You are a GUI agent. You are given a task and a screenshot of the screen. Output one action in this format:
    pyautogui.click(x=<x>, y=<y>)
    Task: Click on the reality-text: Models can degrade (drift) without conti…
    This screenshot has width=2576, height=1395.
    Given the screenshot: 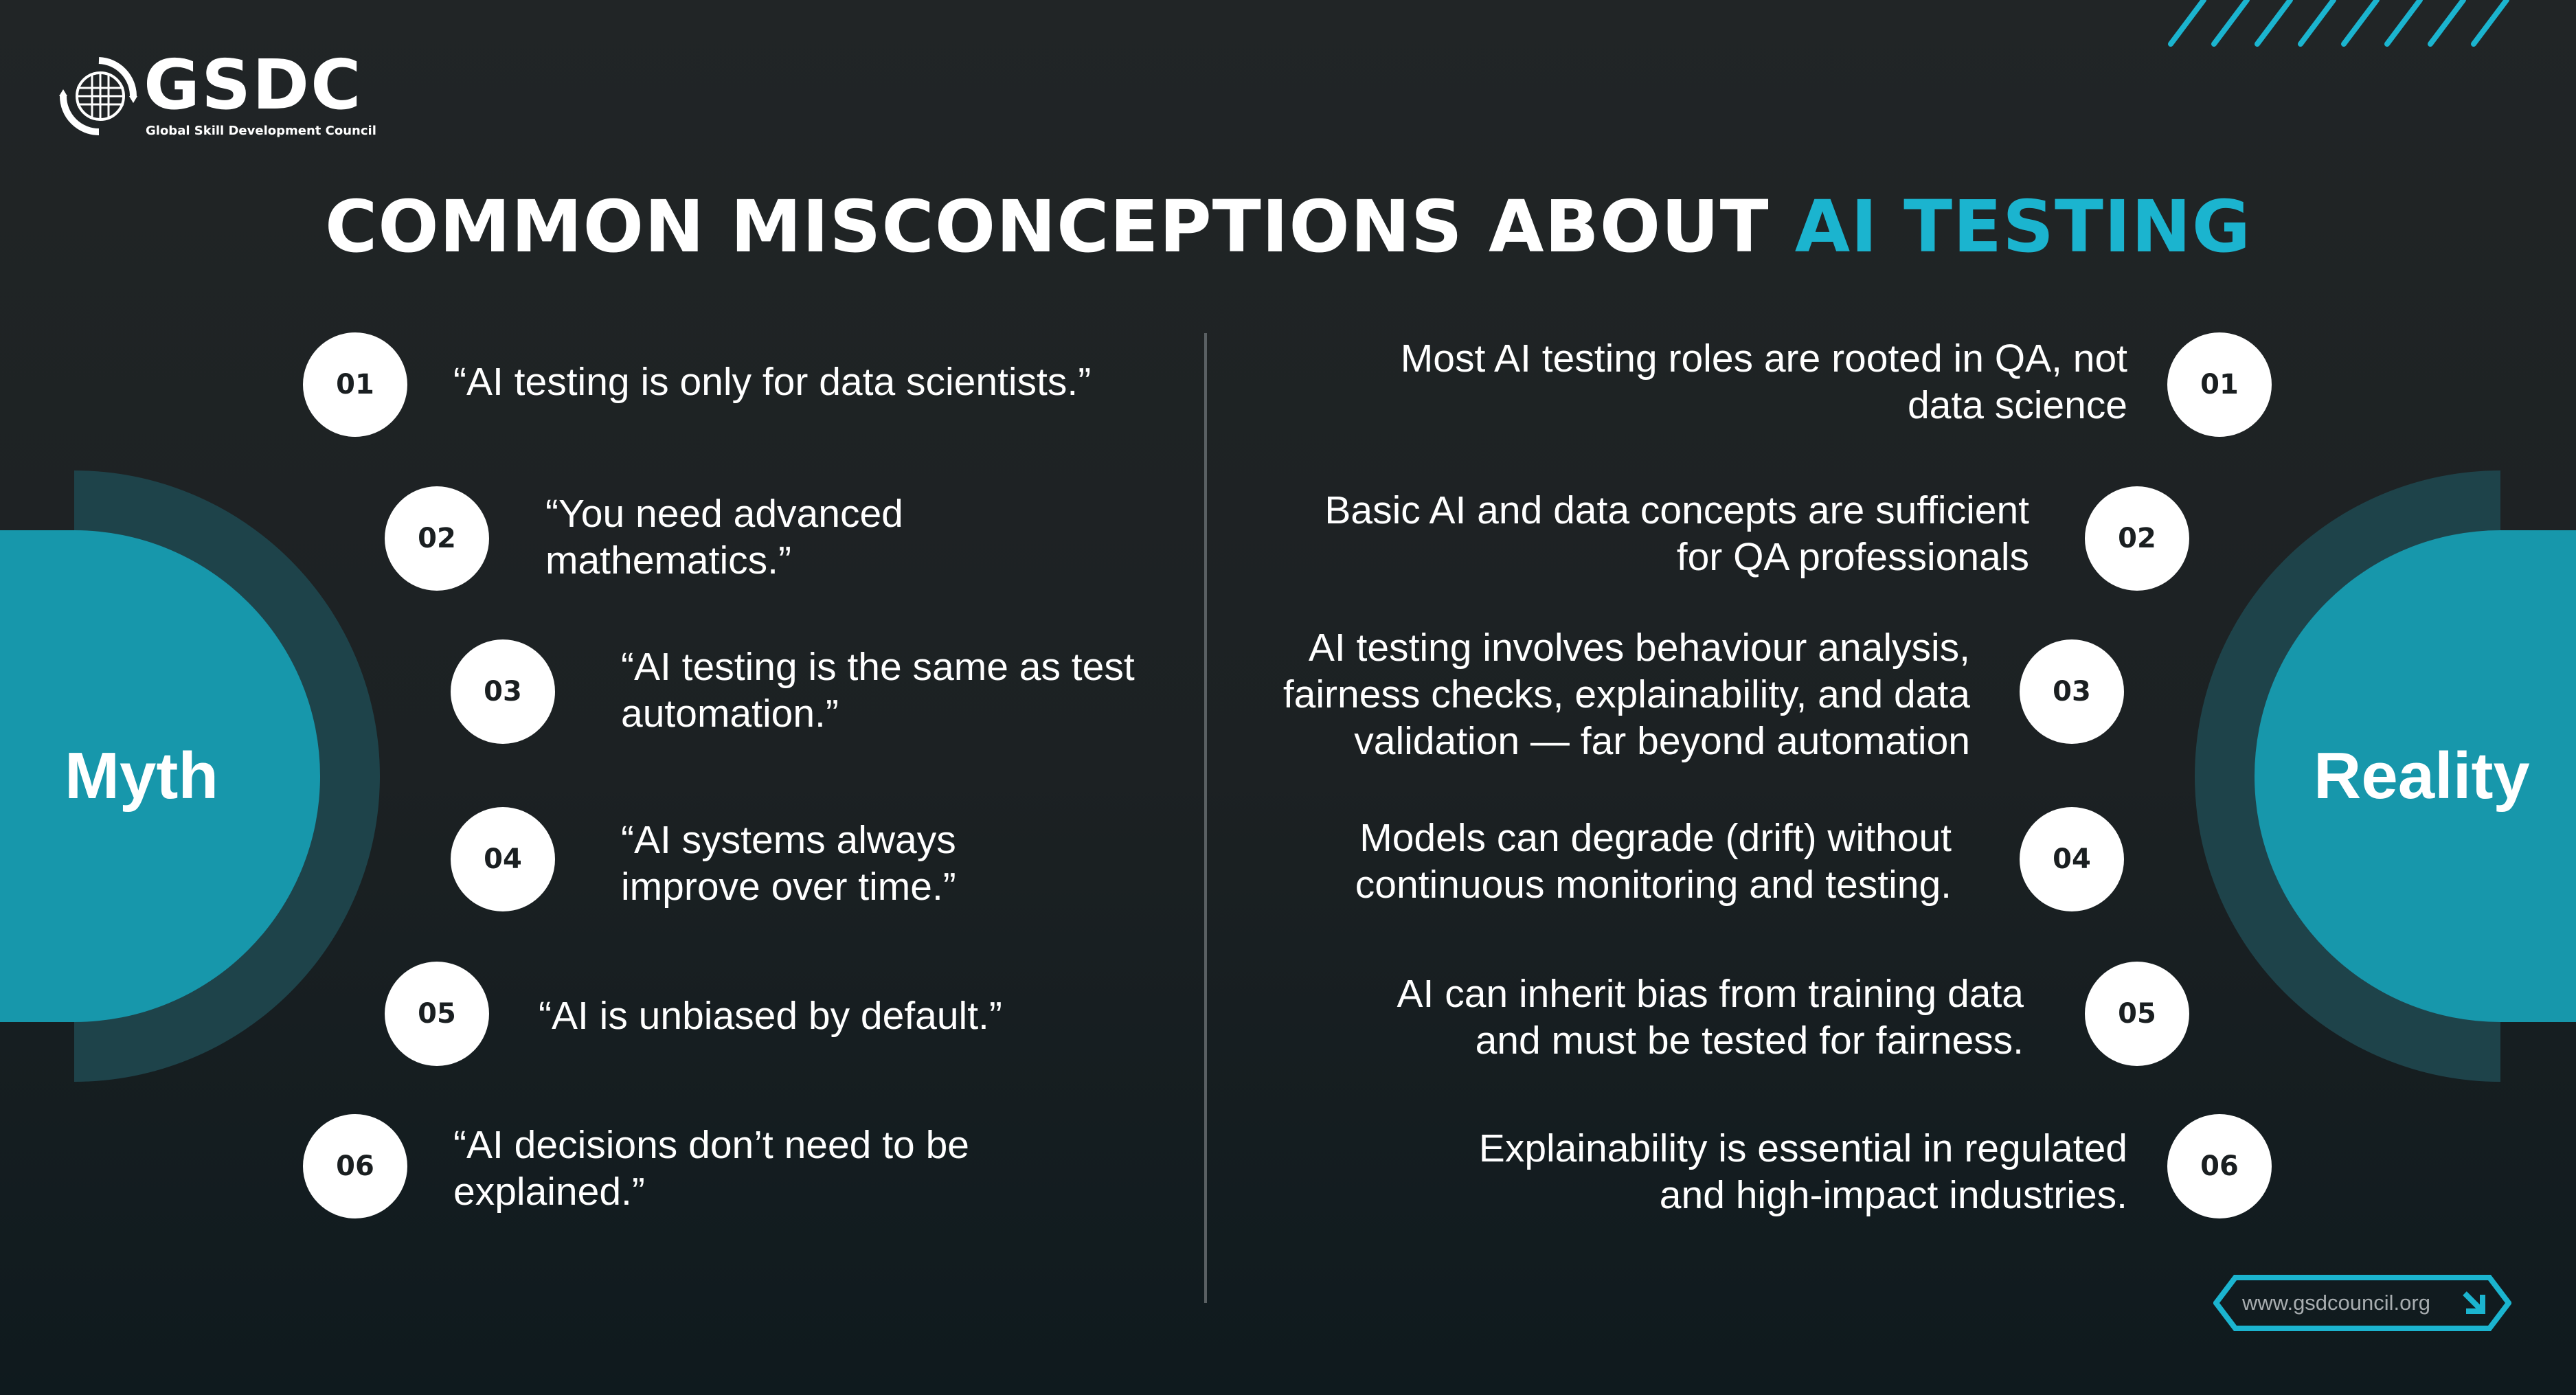 What is the action you would take?
    pyautogui.click(x=1653, y=861)
    